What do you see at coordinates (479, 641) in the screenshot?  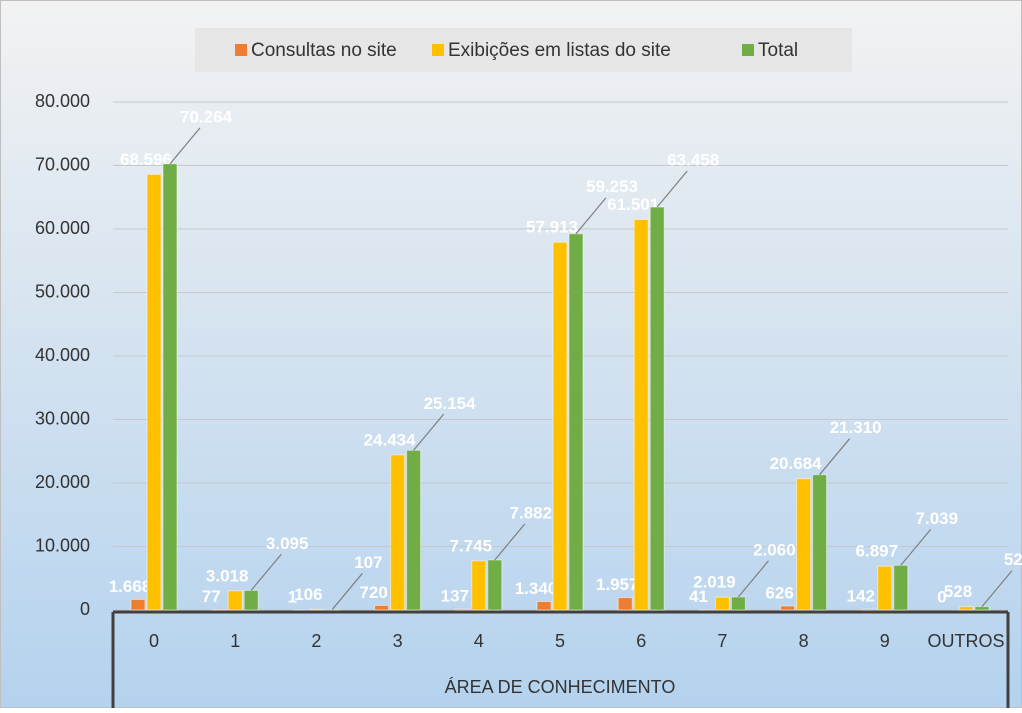 I see `x-tick-label: 4` at bounding box center [479, 641].